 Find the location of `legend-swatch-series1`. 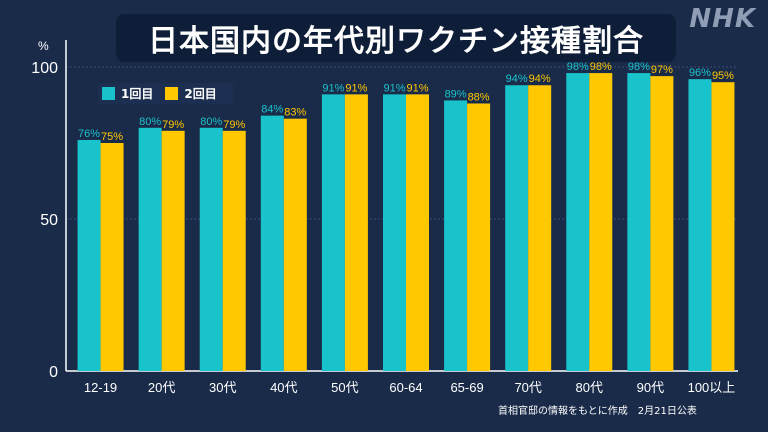

legend-swatch-series1 is located at coordinates (108, 93).